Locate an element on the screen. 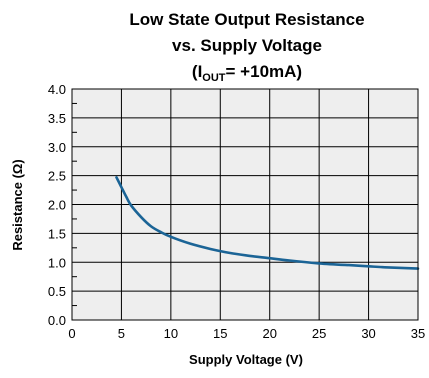 This screenshot has height=378, width=429. y-tick-label: 0.0 is located at coordinates (57, 320).